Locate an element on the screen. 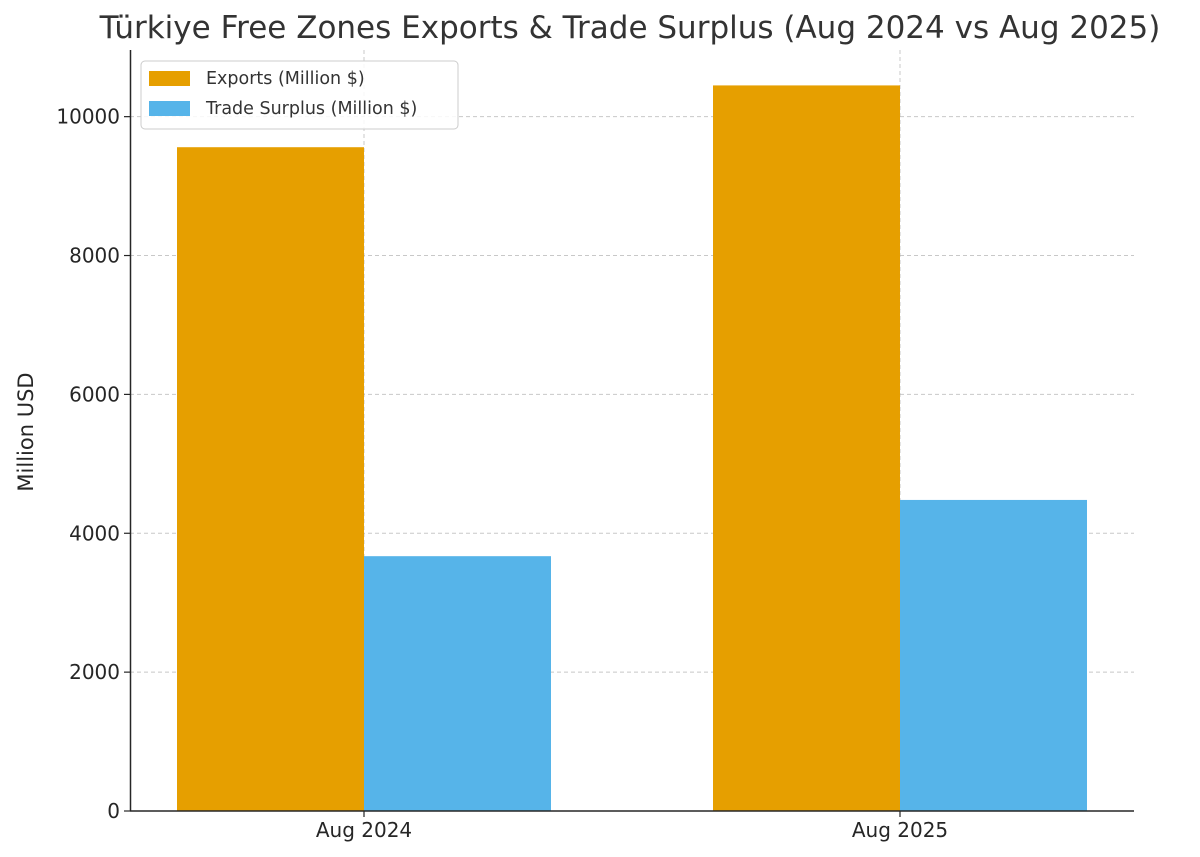 This screenshot has width=1200, height=857. y-tick-label: 8000 is located at coordinates (94, 256).